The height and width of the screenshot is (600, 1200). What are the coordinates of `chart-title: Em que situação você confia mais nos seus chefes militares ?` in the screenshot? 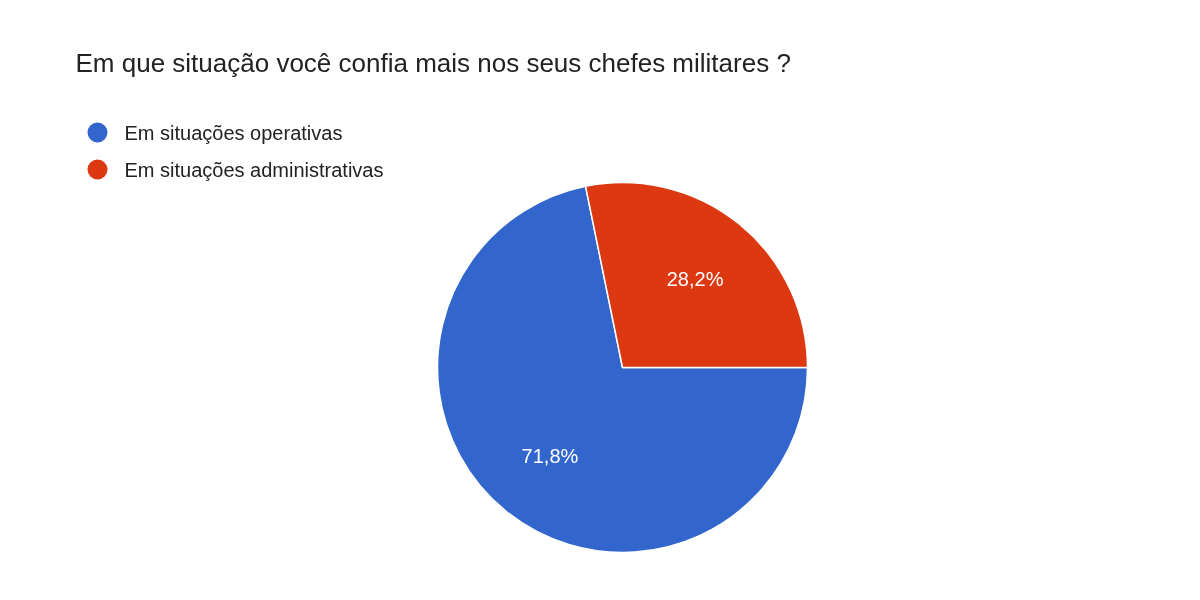 It's located at (433, 62).